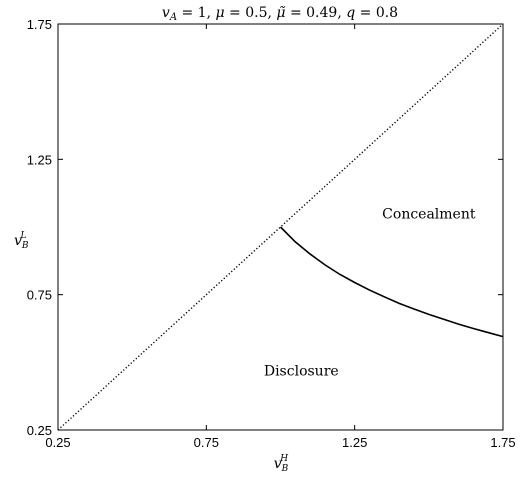  I want to click on boundary-curve, so click(391, 282).